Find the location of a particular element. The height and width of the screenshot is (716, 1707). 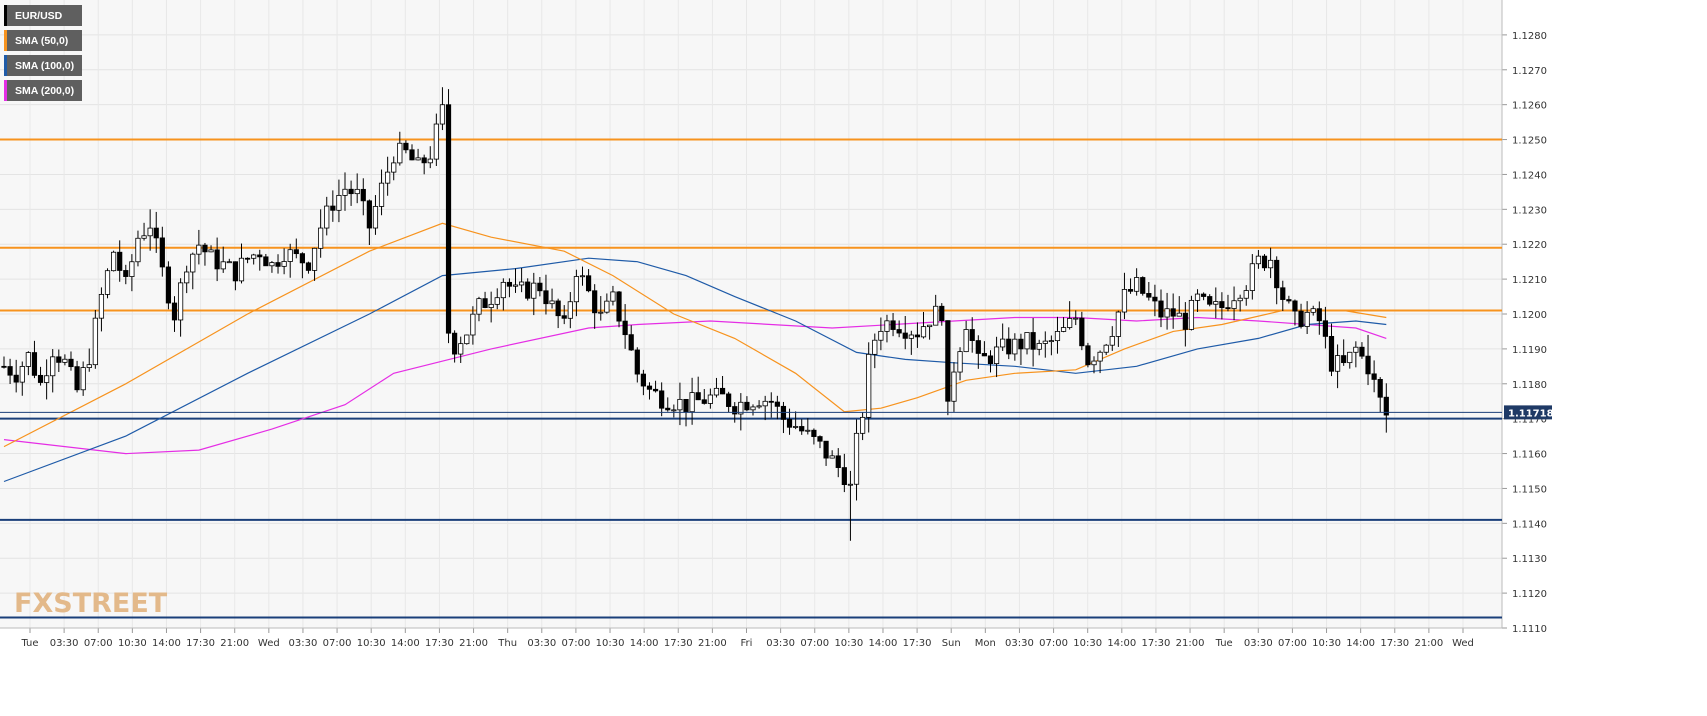

y-tick-label: 1.1180 is located at coordinates (1529, 385).